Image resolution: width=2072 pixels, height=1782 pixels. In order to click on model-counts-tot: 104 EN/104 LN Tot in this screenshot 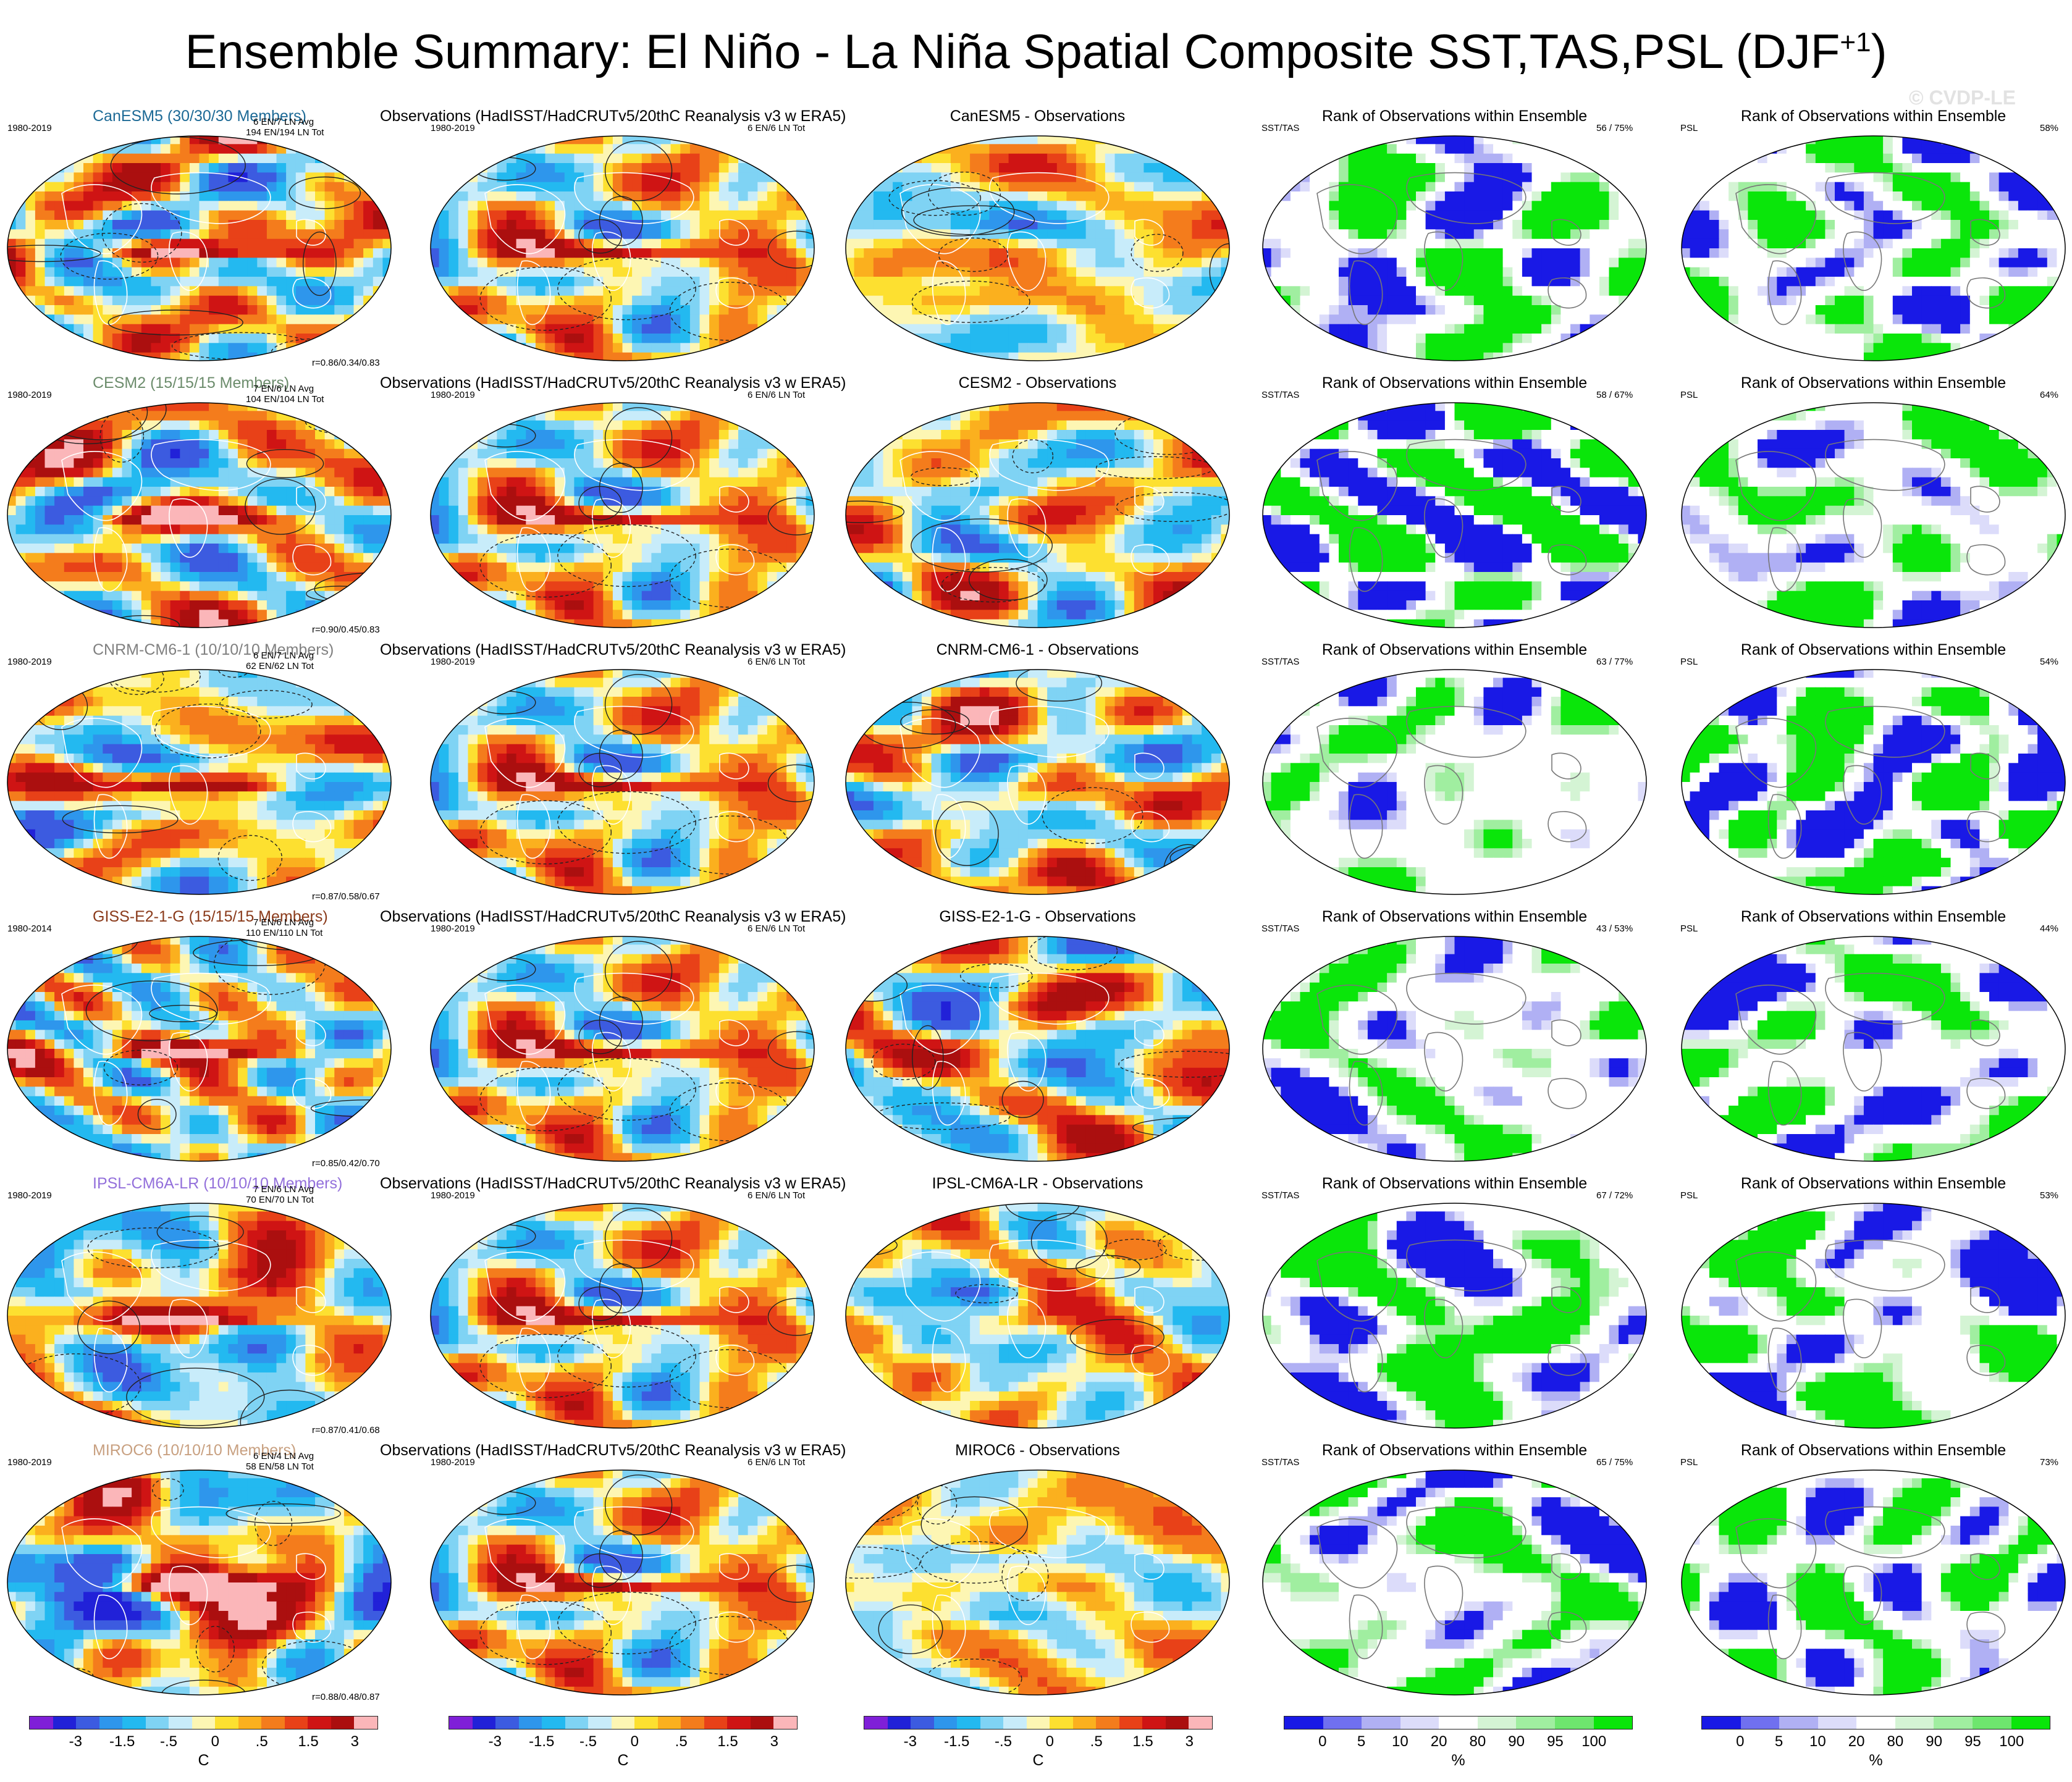, I will do `click(285, 399)`.